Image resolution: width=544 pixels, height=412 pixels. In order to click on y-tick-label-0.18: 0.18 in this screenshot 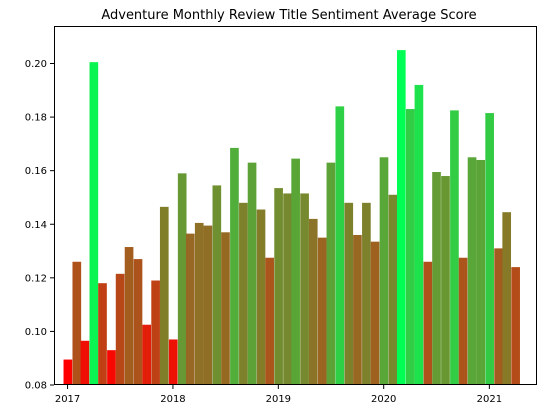, I will do `click(36, 118)`.